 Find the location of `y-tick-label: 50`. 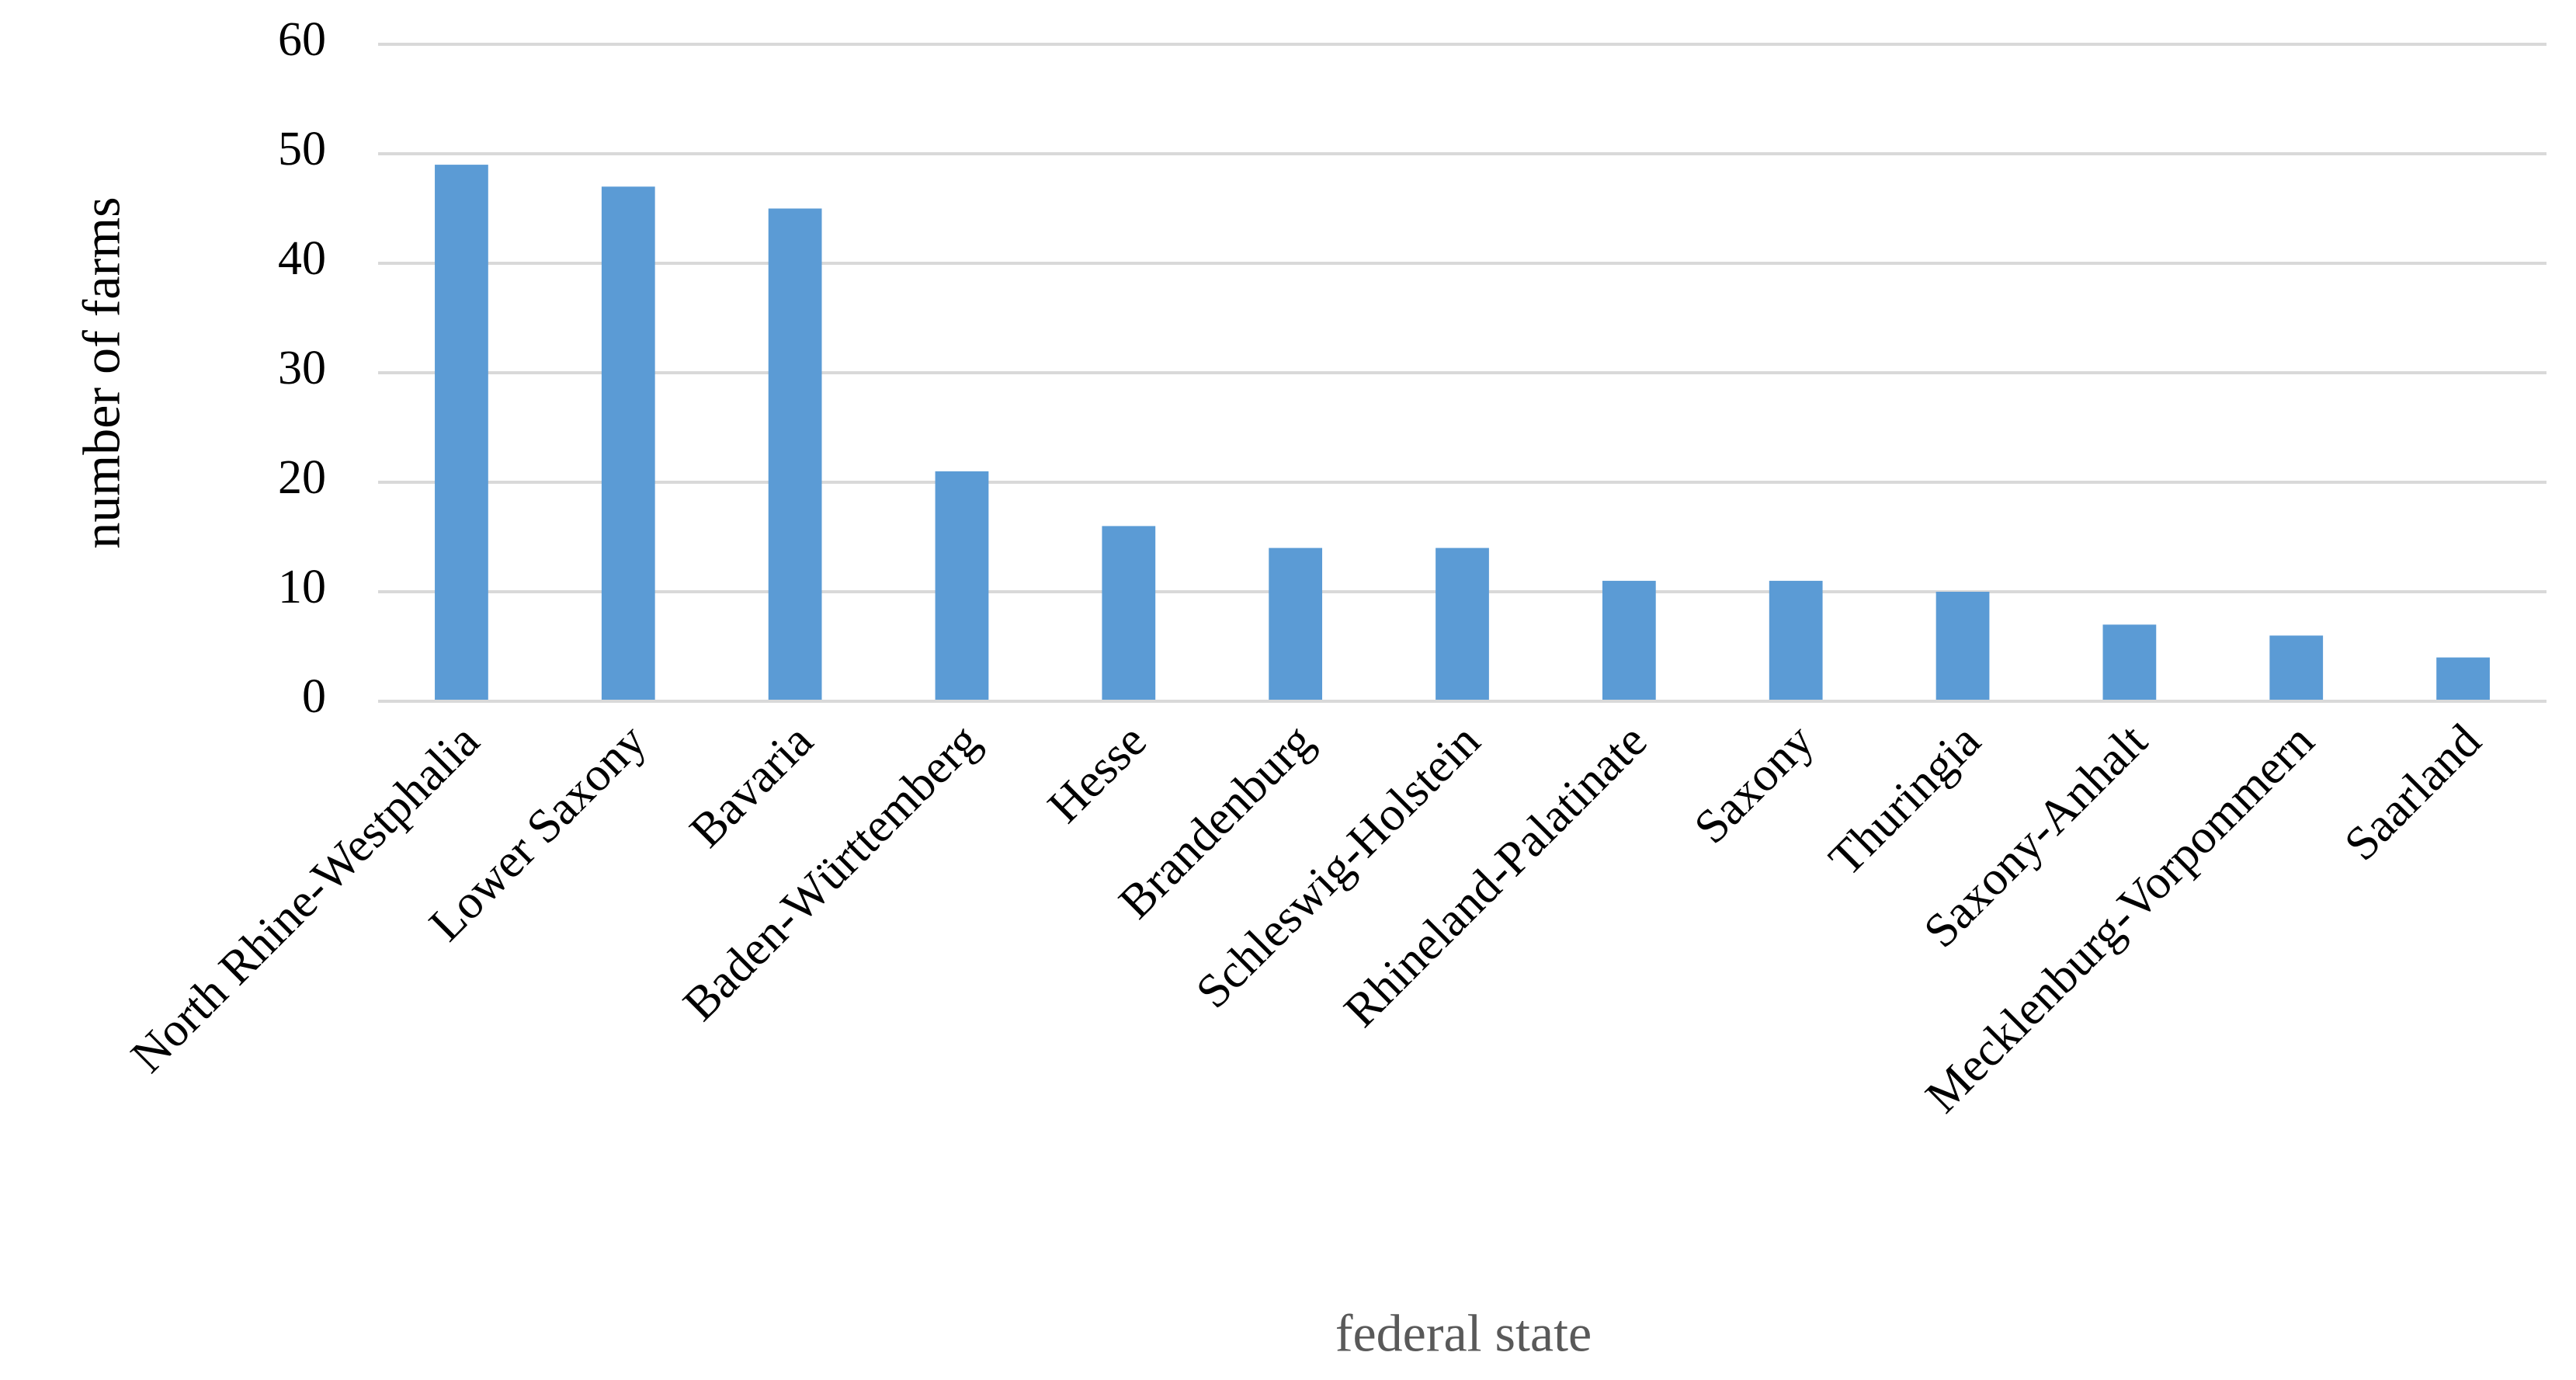

y-tick-label: 50 is located at coordinates (302, 149).